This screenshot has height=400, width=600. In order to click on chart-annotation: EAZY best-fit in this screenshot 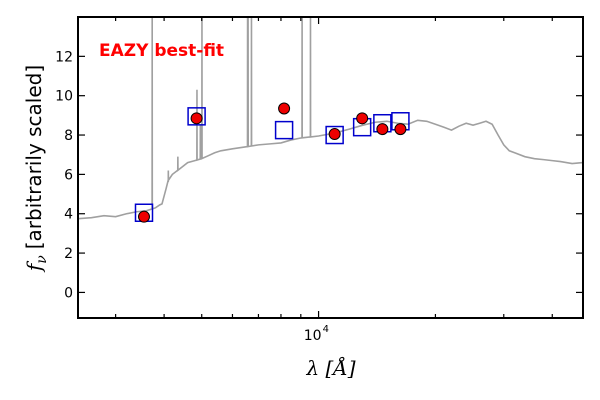, I will do `click(161, 51)`.